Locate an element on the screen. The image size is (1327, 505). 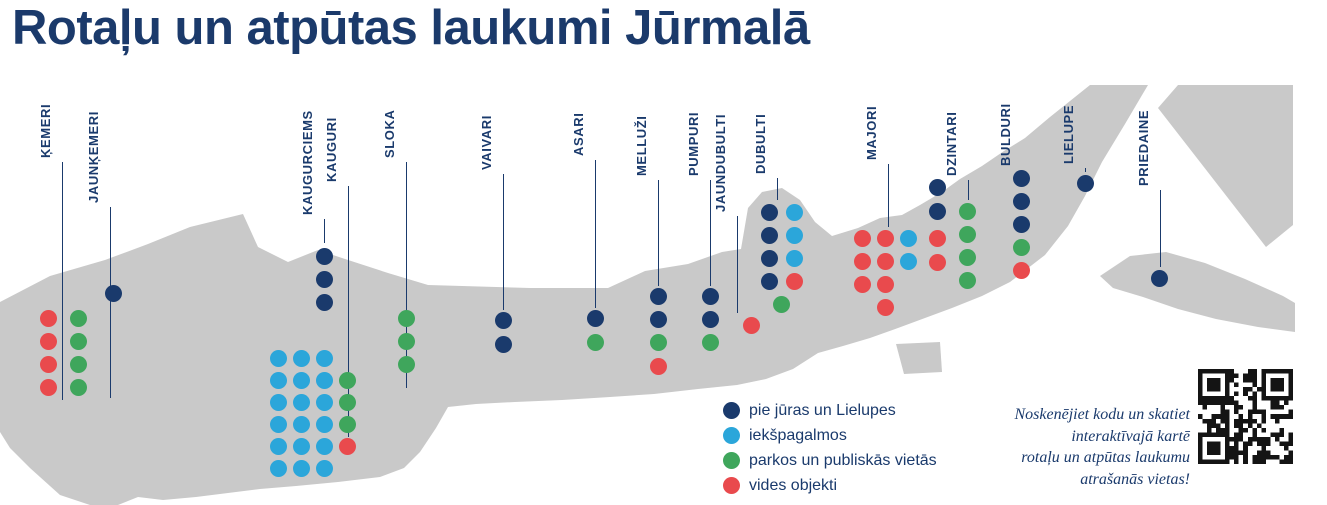
district-label-kauguri: KAUGURI is located at coordinates (331, 149).